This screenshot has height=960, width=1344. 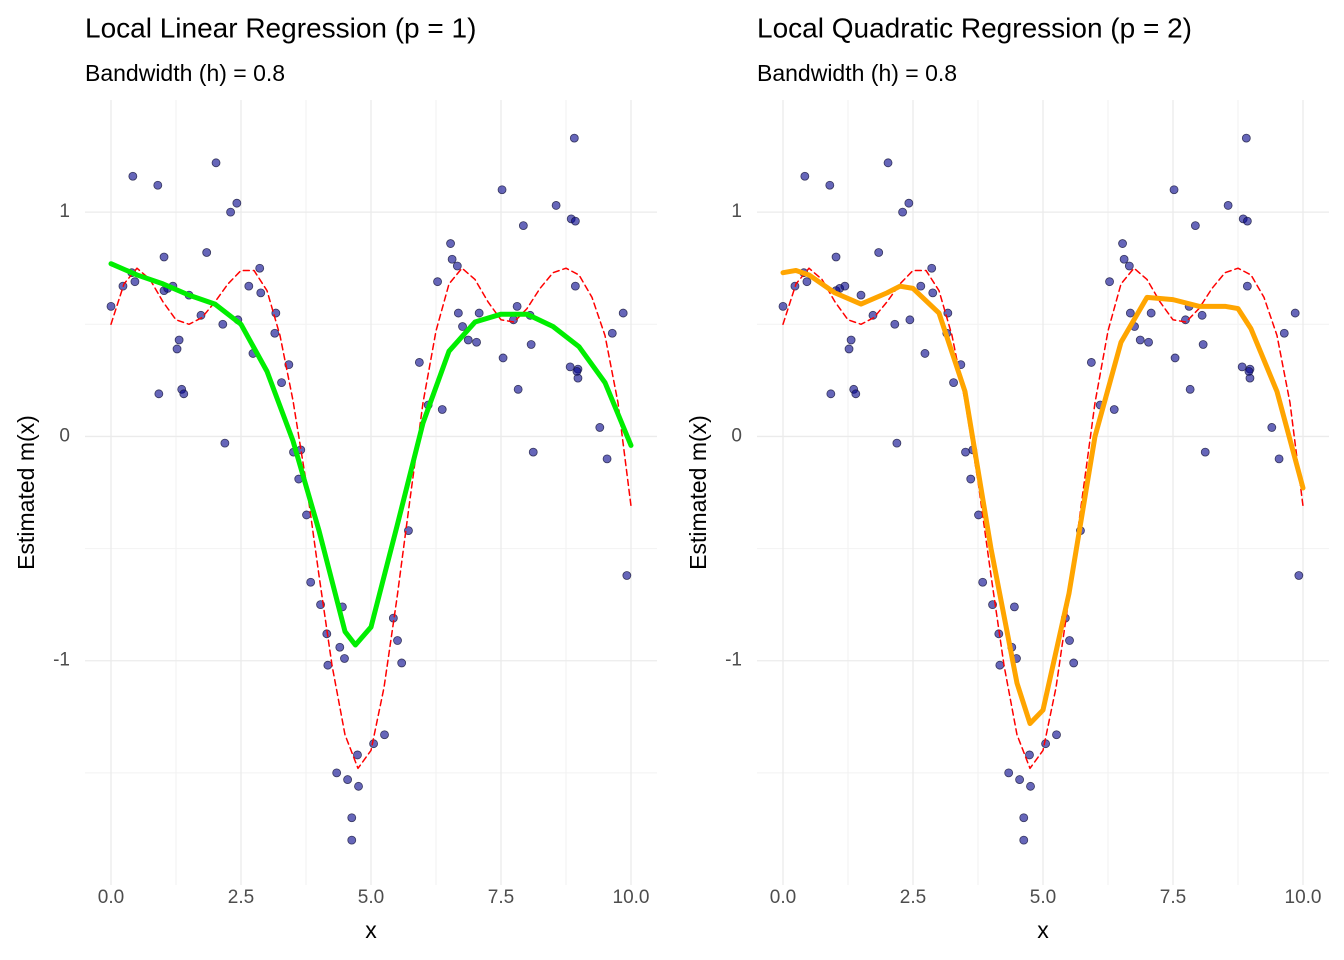 What do you see at coordinates (736, 211) in the screenshot?
I see `y-tick-label: 1` at bounding box center [736, 211].